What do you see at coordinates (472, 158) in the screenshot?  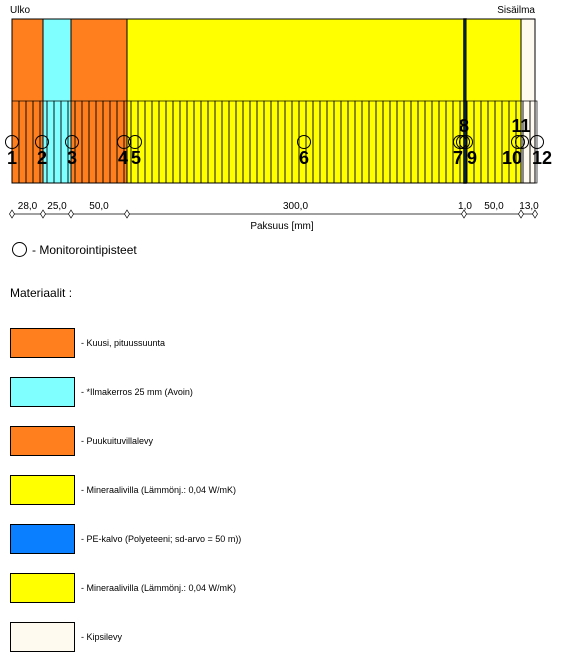 I see `monitoring-point-label: 9` at bounding box center [472, 158].